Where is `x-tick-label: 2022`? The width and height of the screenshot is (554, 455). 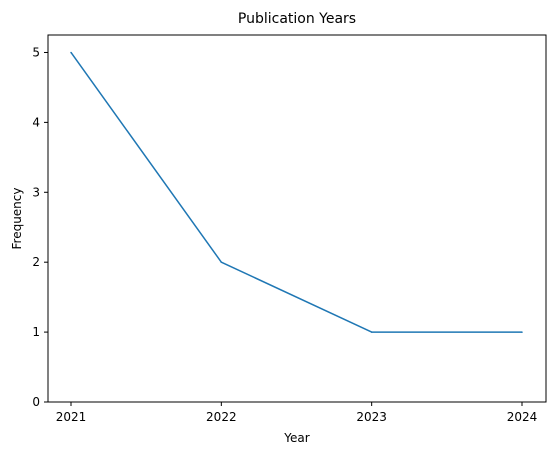
x-tick-label: 2022 is located at coordinates (221, 417).